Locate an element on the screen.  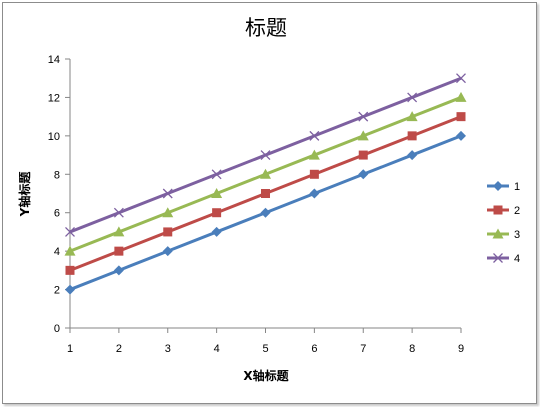
x-axis-title: X轴标题 is located at coordinates (266, 375).